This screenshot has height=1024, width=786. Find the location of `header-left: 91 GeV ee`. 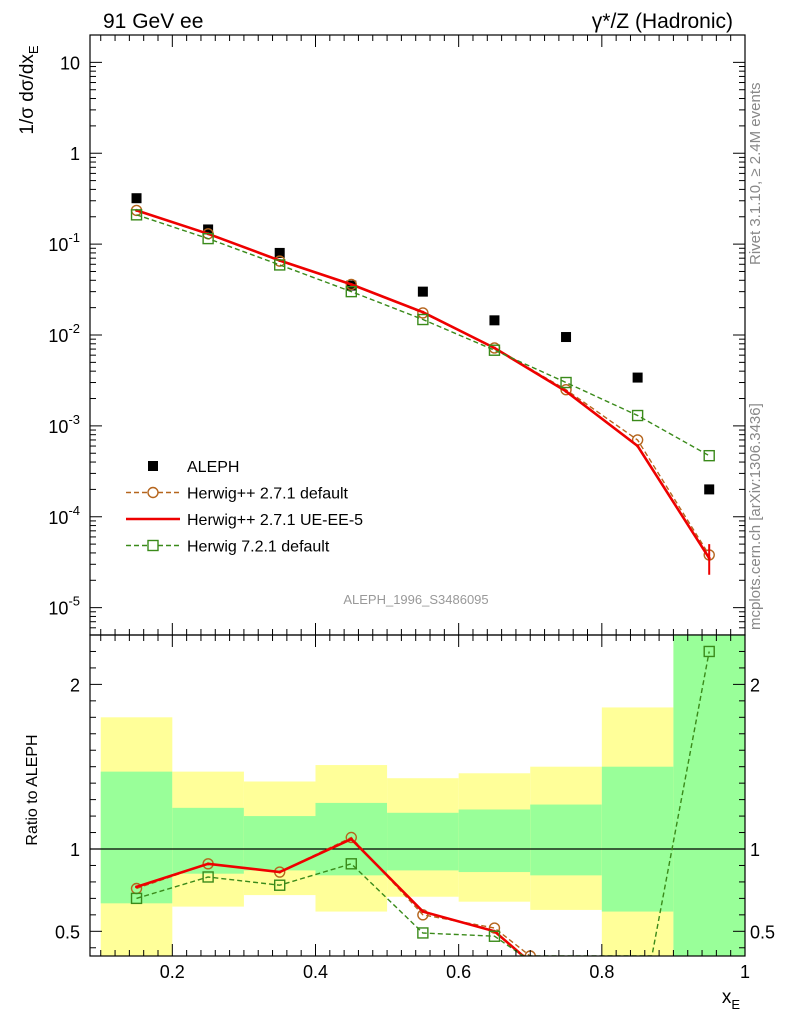

header-left: 91 GeV ee is located at coordinates (153, 21).